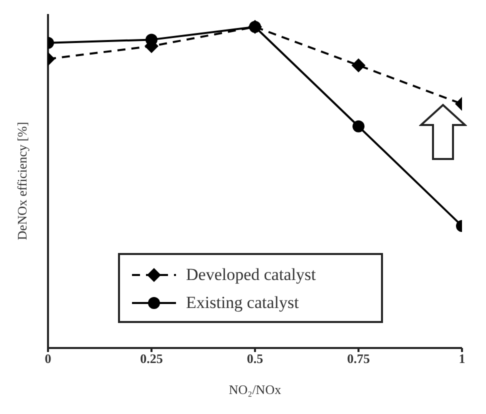 The height and width of the screenshot is (414, 486). What do you see at coordinates (358, 358) in the screenshot?
I see `x-tick-label: 0.75` at bounding box center [358, 358].